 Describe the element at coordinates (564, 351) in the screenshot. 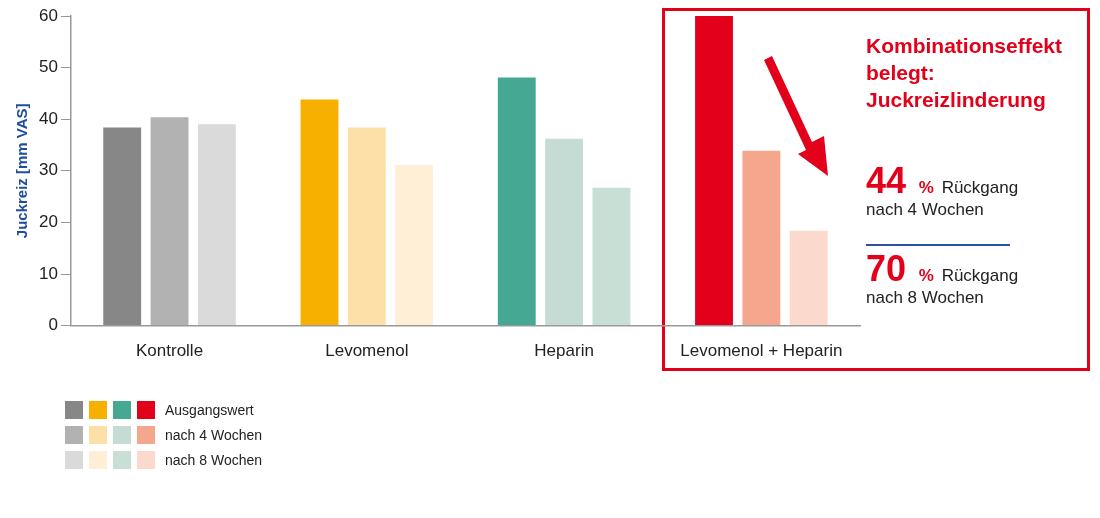

I see `x-tick-label: Heparin` at that location.